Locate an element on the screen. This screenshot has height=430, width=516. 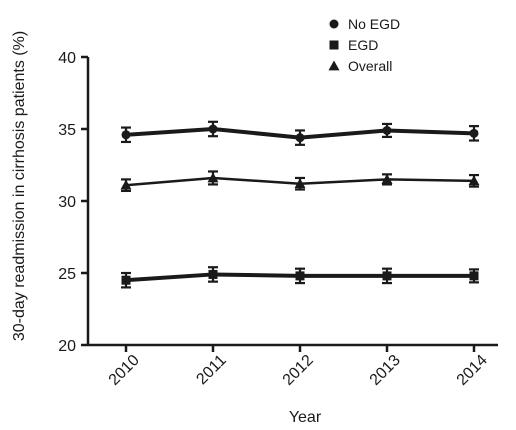
y-tick-label: 20 is located at coordinates (67, 346).